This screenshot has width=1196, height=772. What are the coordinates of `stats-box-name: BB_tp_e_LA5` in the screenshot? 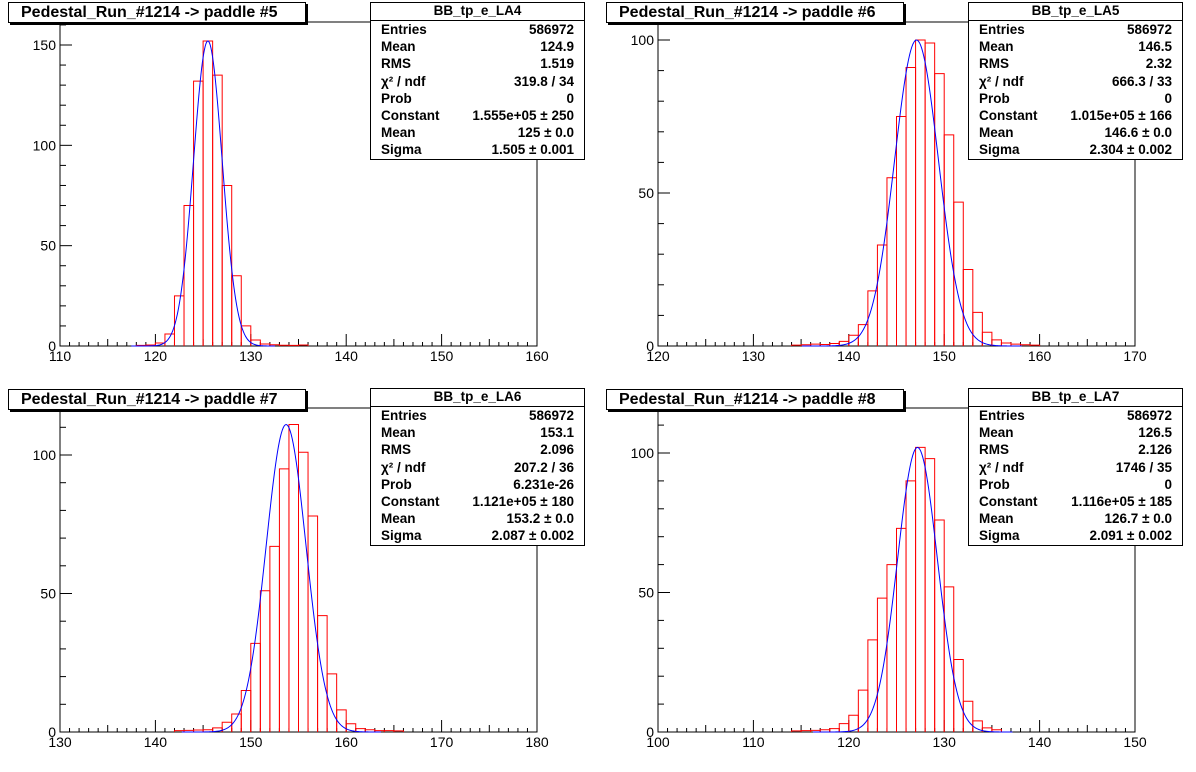 It's located at (1075, 12).